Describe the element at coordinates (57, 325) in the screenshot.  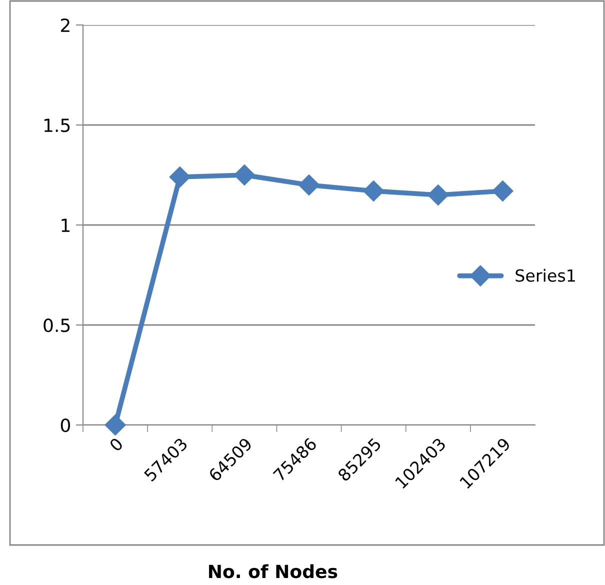
I see `y-tick-label: 0.5` at that location.